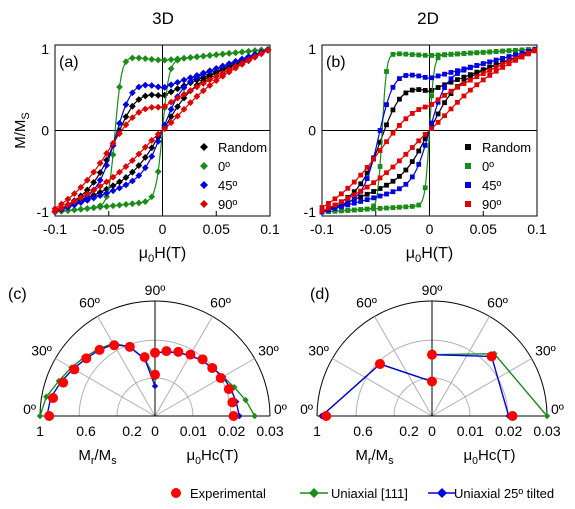 The width and height of the screenshot is (575, 509). Describe the element at coordinates (155, 290) in the screenshot. I see `angle-label: 90º` at that location.